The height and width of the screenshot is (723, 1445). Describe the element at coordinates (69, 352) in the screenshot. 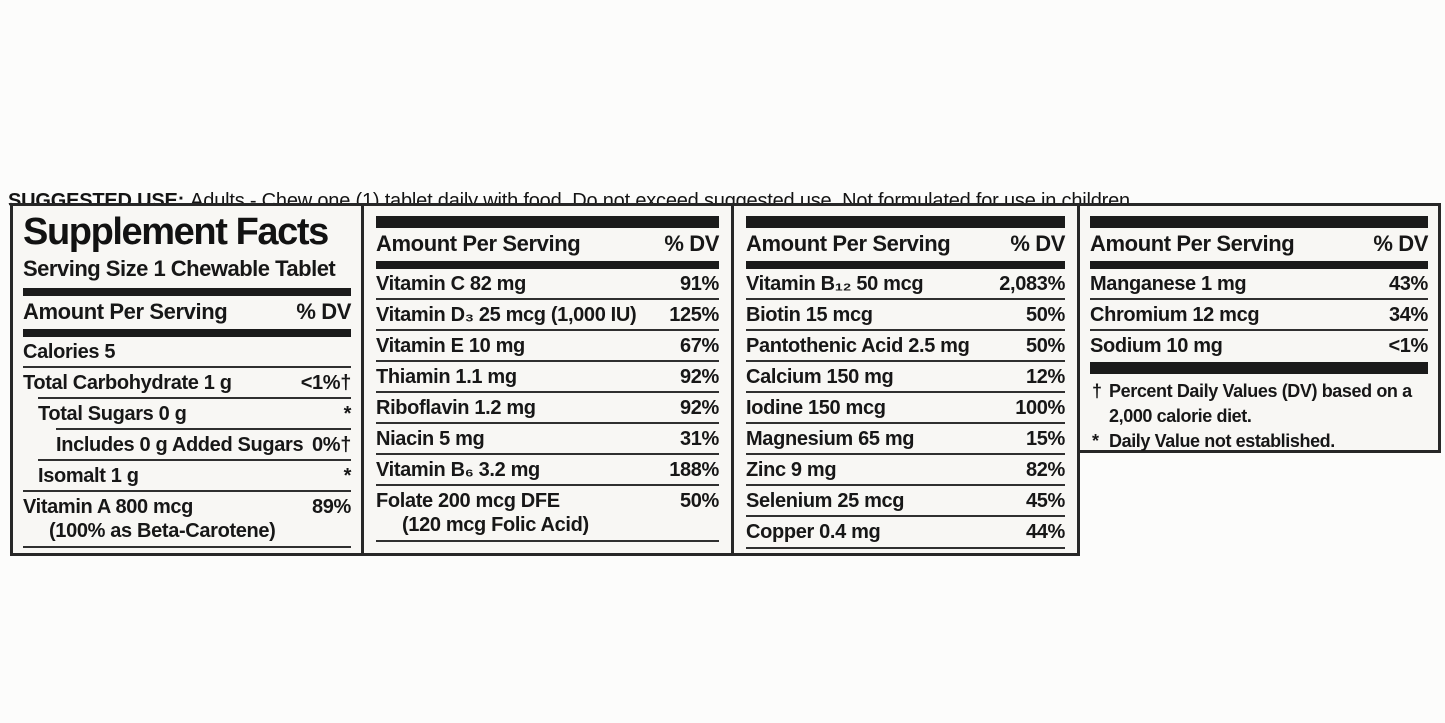

I see `nutrient-name: Calories 5` at that location.